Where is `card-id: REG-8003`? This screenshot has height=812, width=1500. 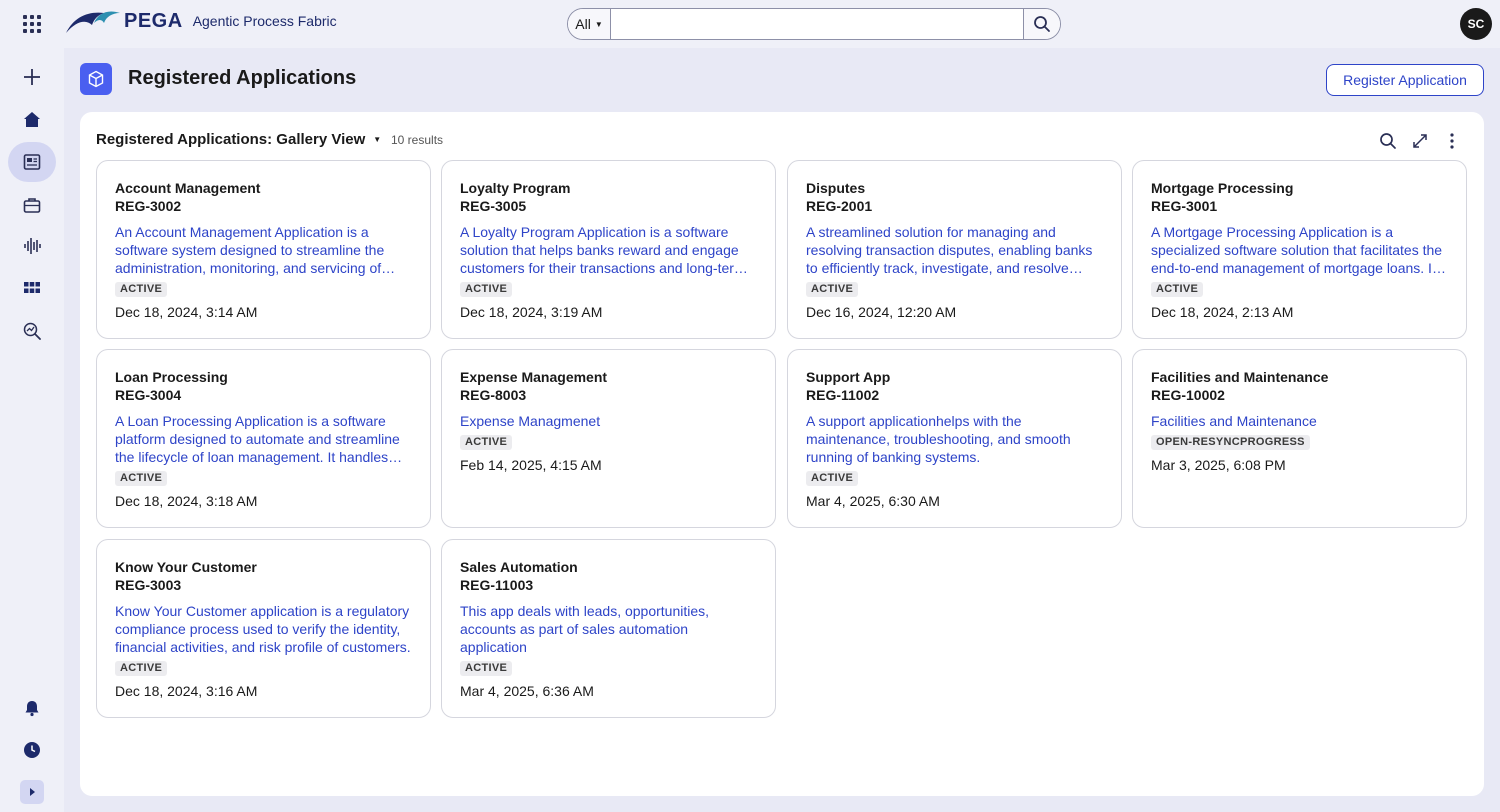 card-id: REG-8003 is located at coordinates (493, 395).